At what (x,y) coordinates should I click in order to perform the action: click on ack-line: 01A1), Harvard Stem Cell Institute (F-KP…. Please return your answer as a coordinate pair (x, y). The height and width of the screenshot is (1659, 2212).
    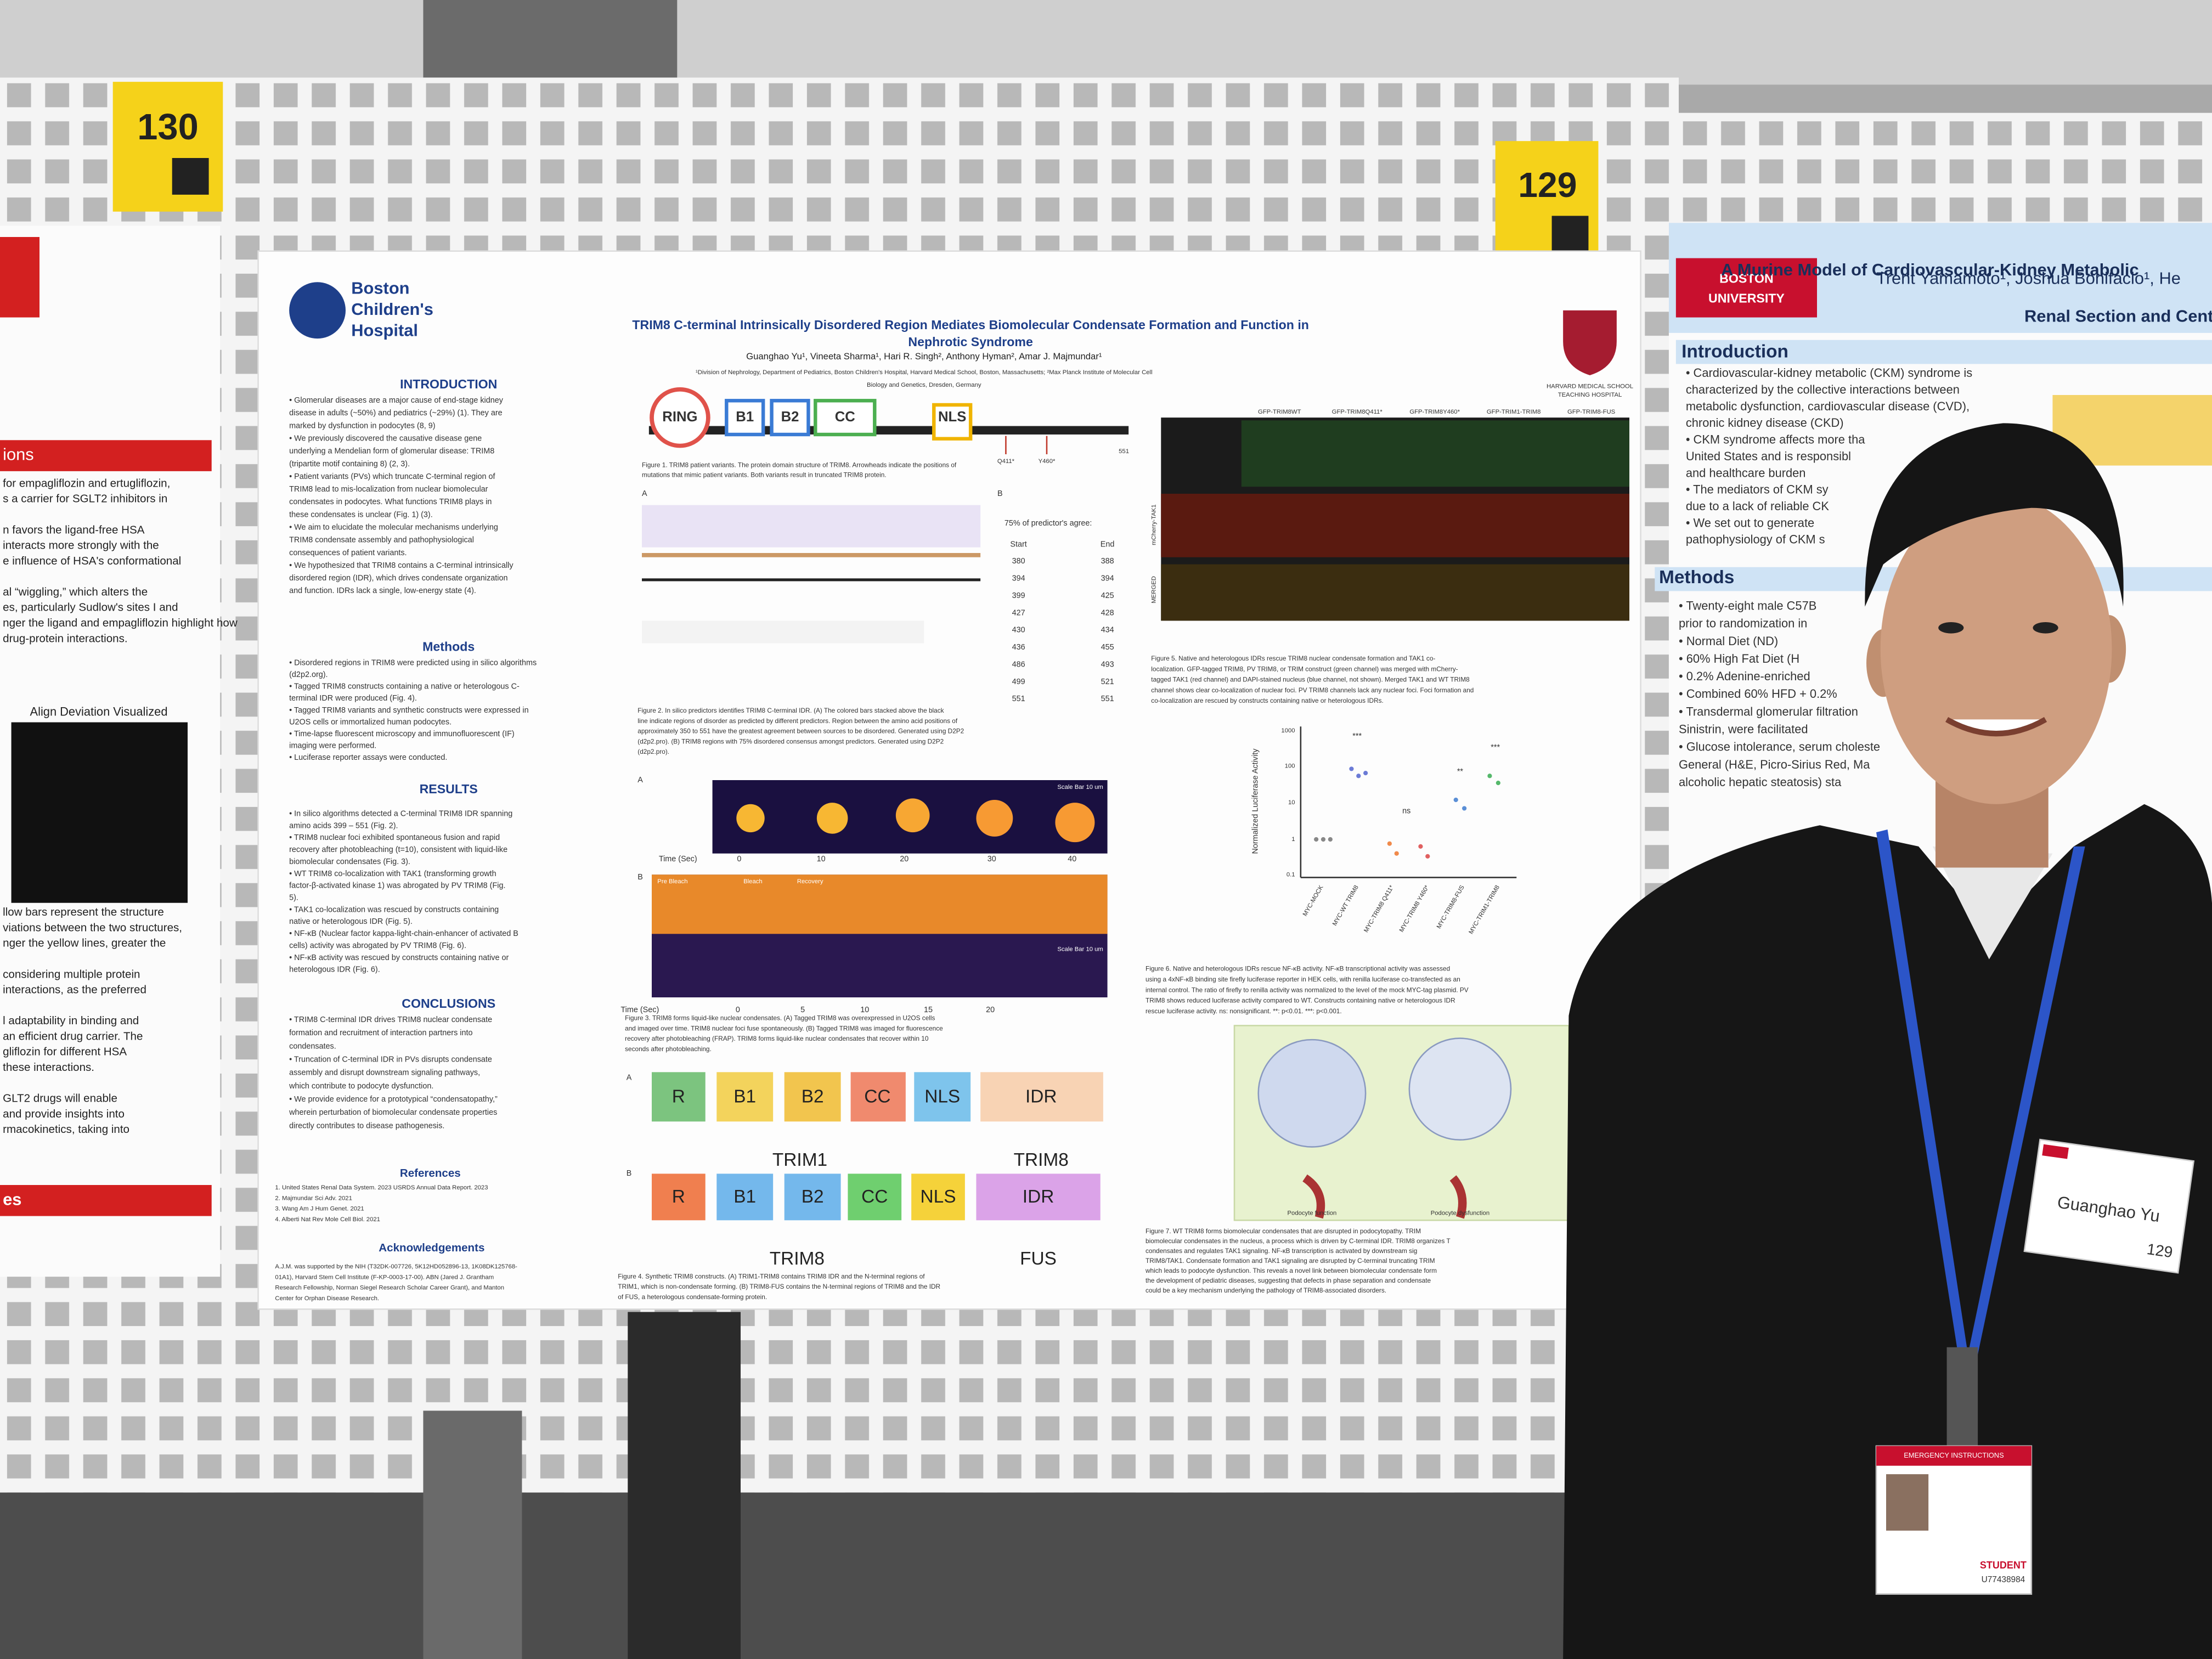
    Looking at the image, I should click on (385, 1277).